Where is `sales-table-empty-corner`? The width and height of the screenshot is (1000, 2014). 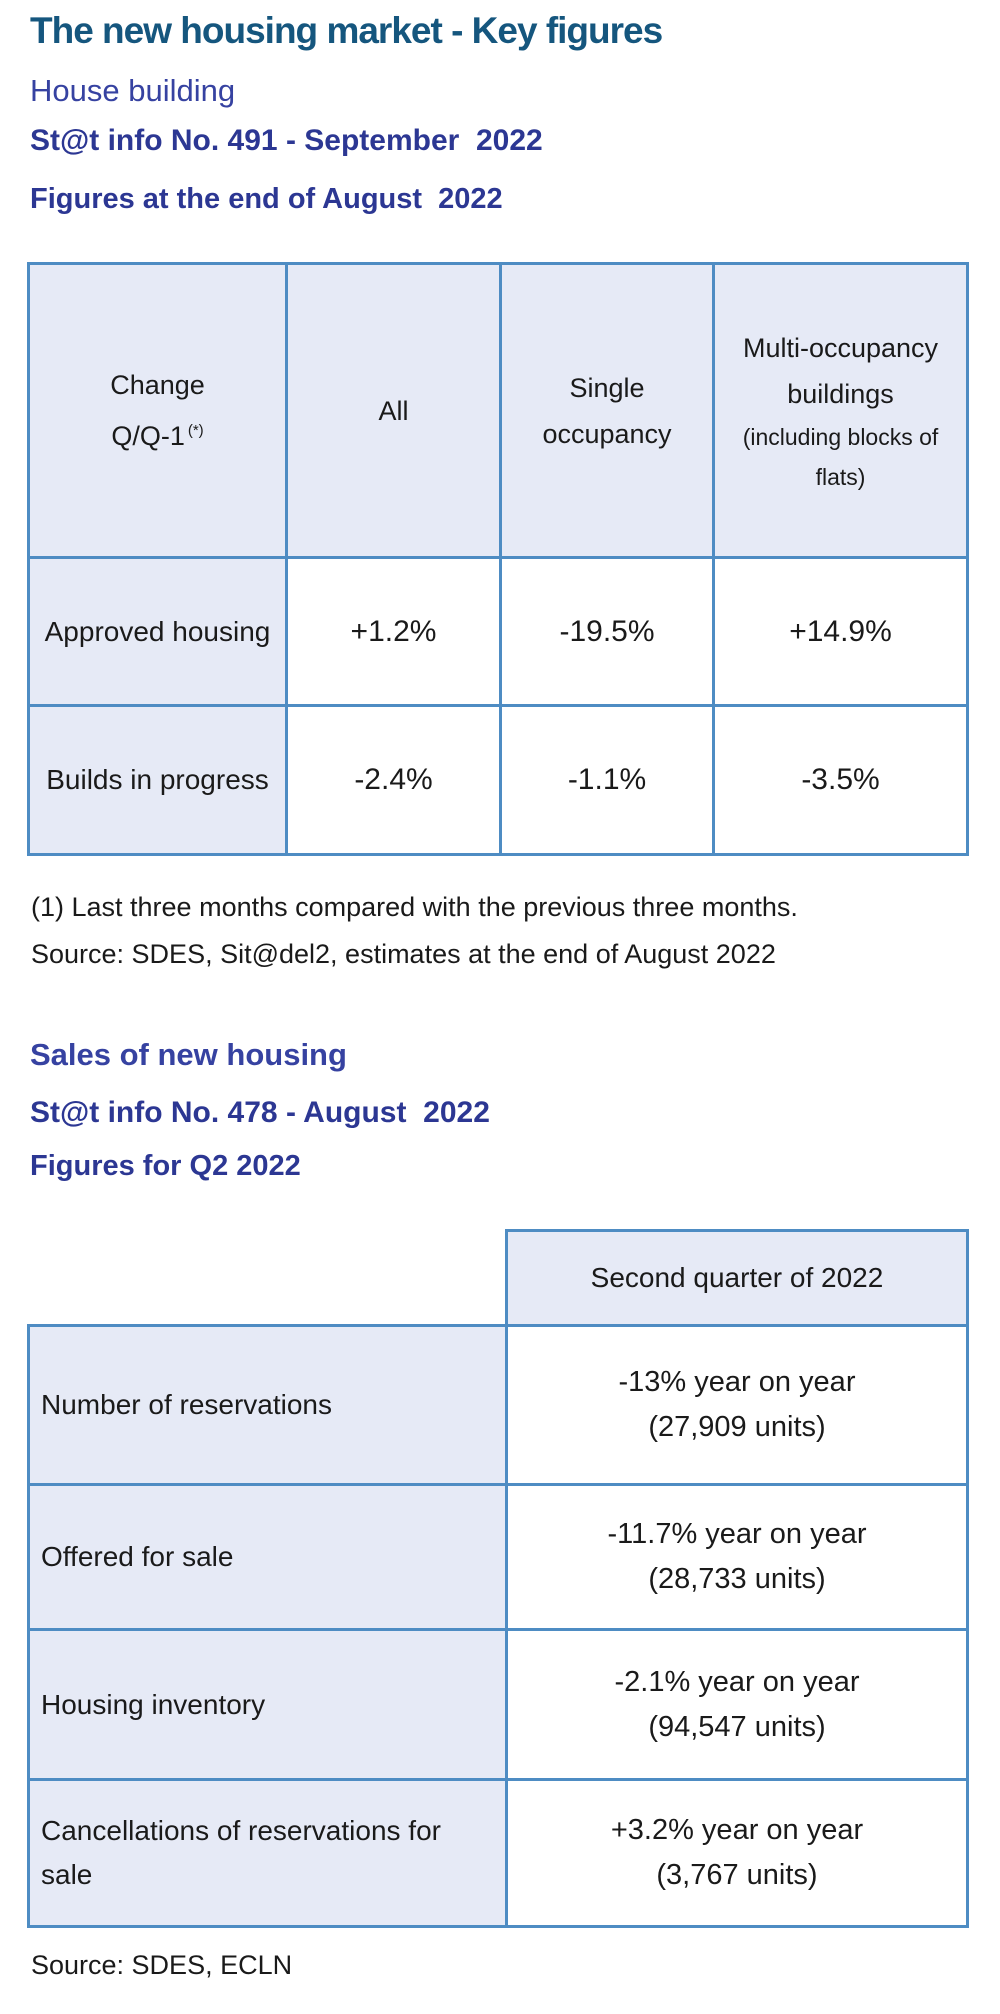
sales-table-empty-corner is located at coordinates (268, 1278).